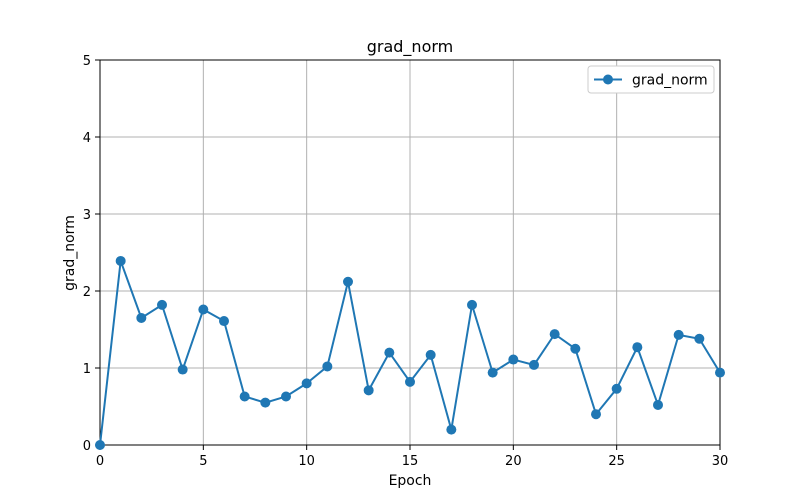 Image resolution: width=800 pixels, height=504 pixels. I want to click on x-tick-label-6: 30, so click(720, 461).